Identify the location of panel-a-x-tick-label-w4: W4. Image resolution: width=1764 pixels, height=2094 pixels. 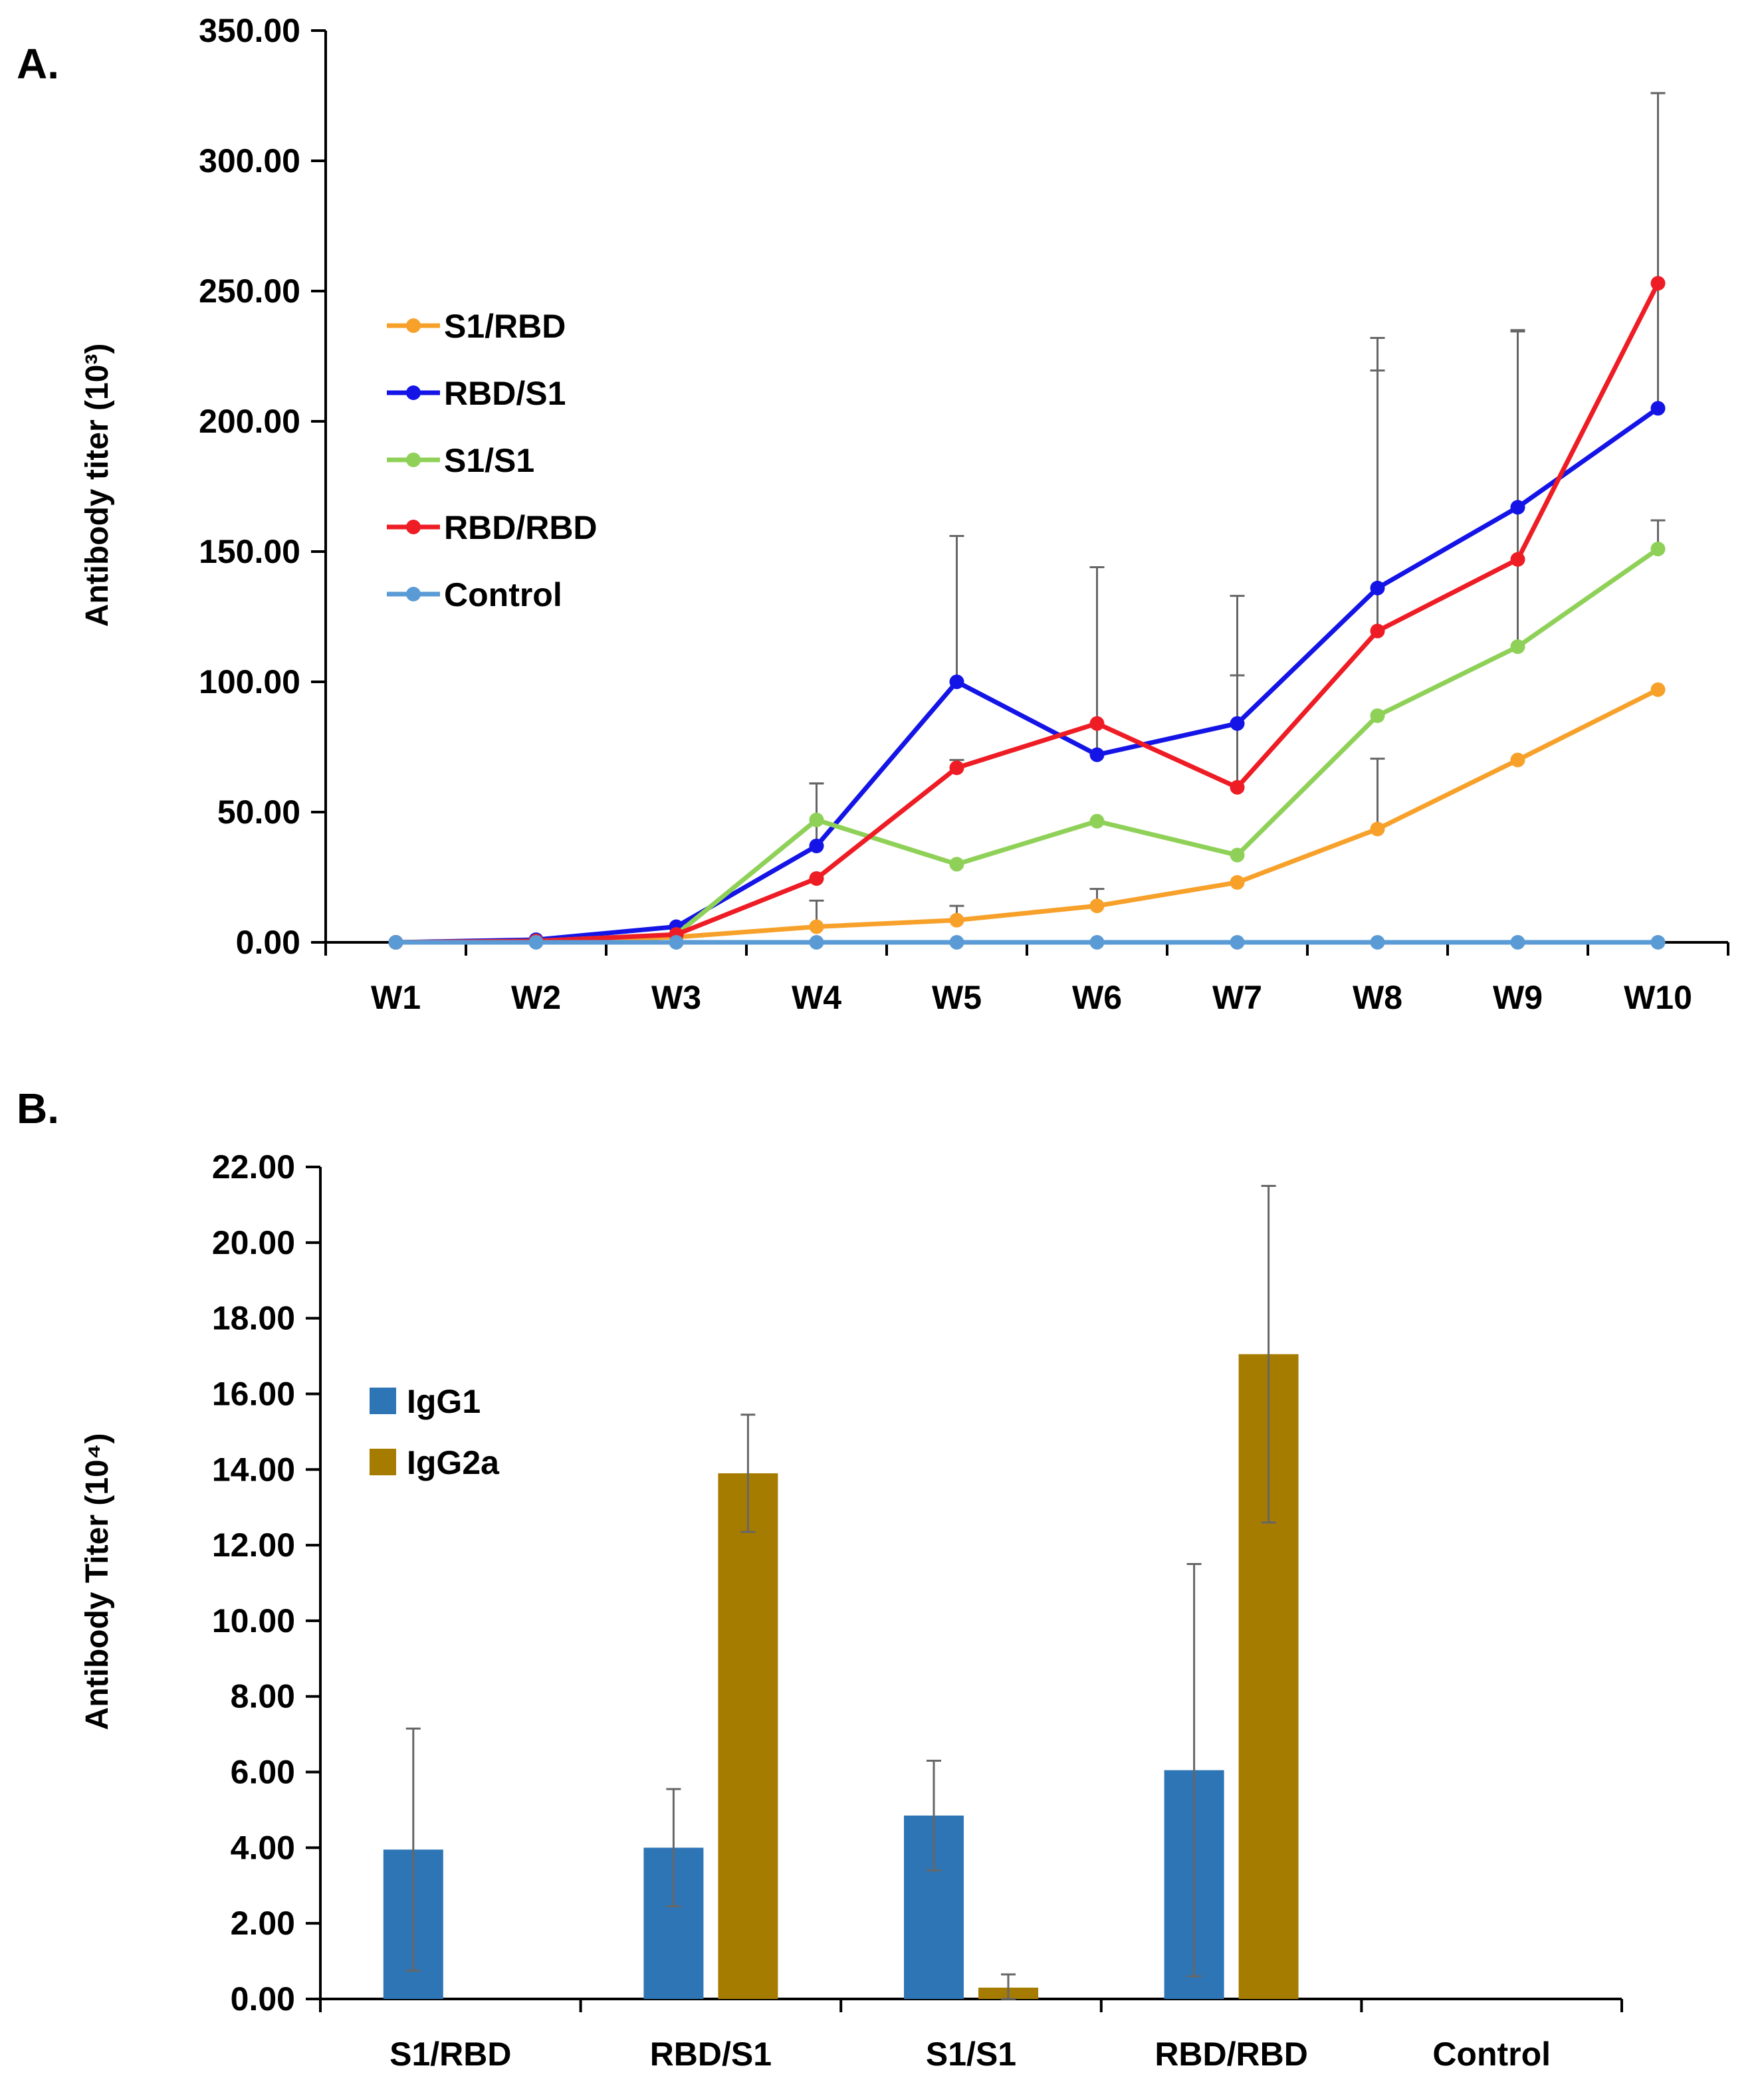
(817, 998).